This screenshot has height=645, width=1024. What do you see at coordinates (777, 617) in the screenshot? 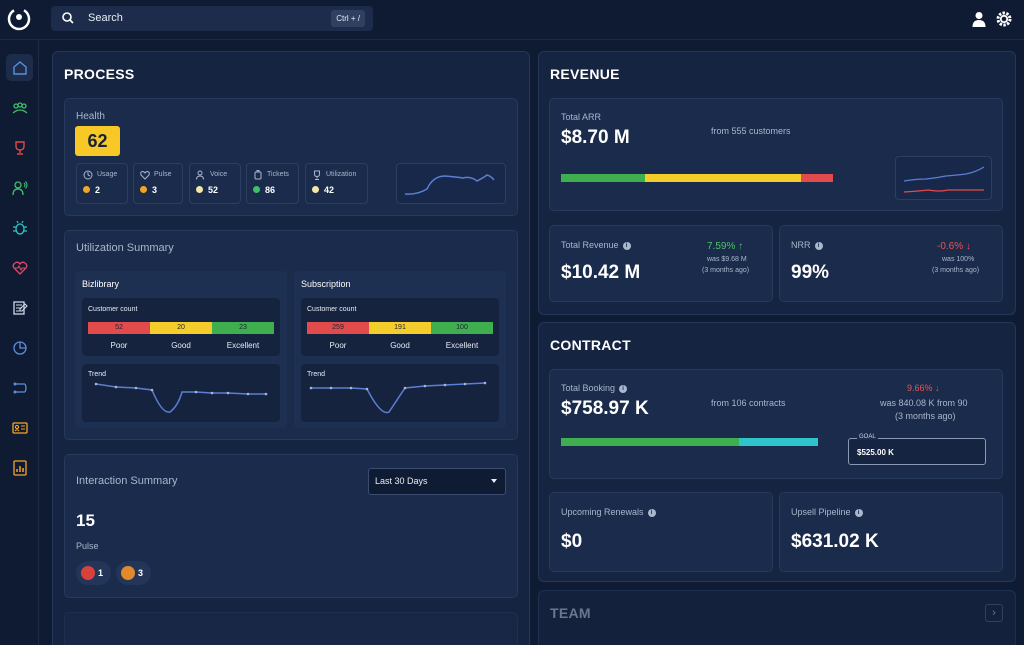
I see `team-panel: TEAM ›` at bounding box center [777, 617].